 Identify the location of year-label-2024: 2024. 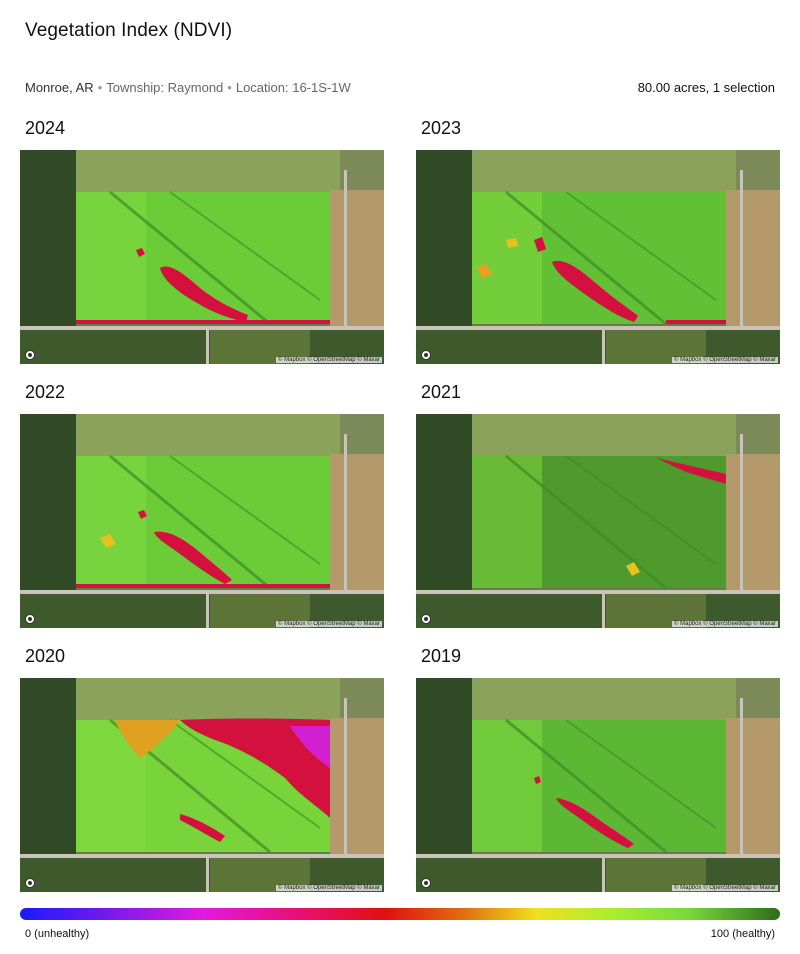
(45, 128).